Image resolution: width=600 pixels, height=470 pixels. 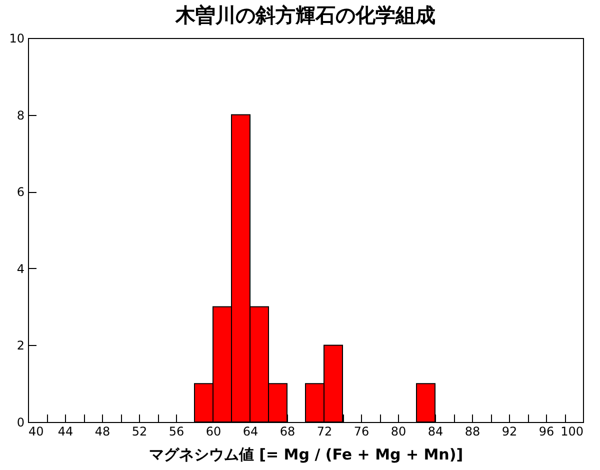 I want to click on x-tick-label: 88, so click(x=472, y=431).